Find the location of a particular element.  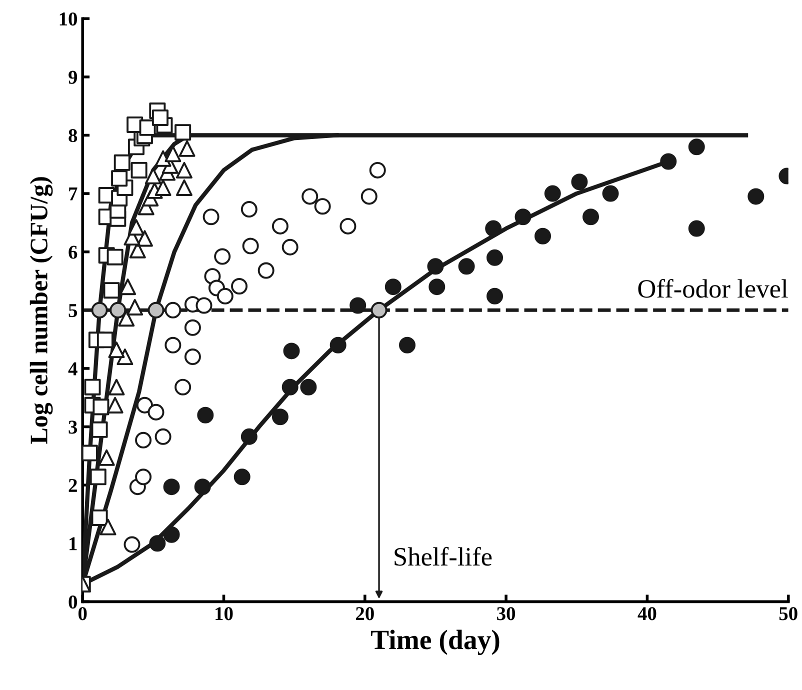

y-tick-label: 2 is located at coordinates (72, 485).